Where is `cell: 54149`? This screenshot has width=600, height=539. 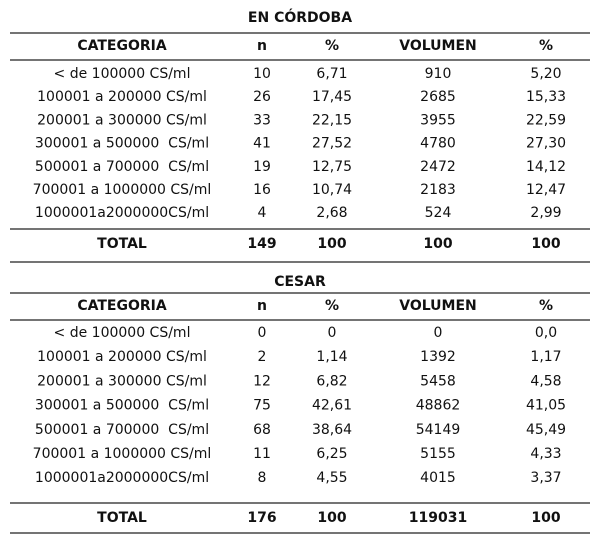 cell: 54149 is located at coordinates (438, 430).